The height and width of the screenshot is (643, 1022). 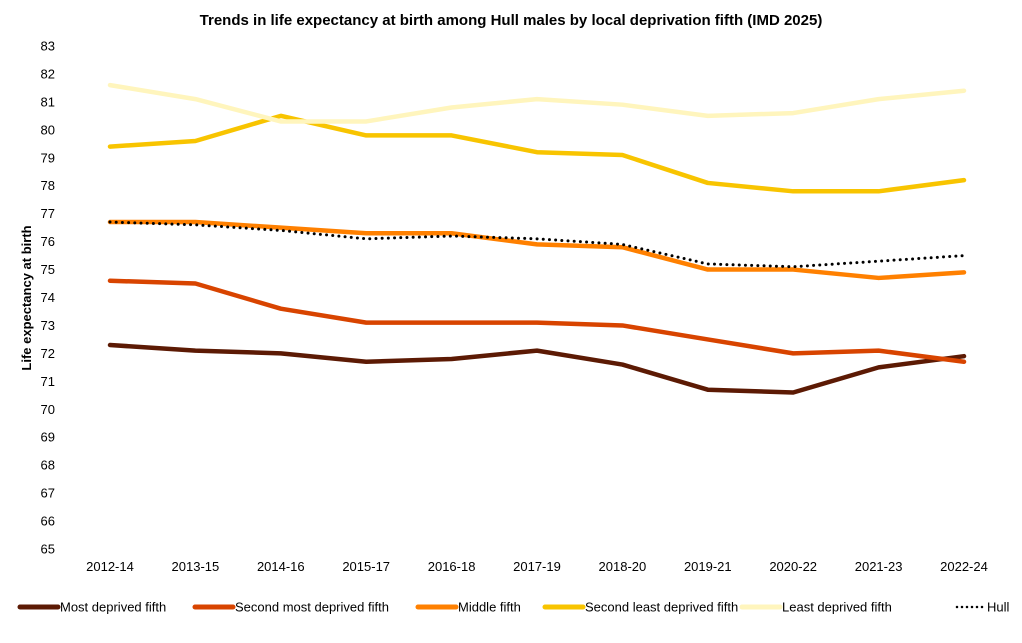 What do you see at coordinates (48, 213) in the screenshot?
I see `y-tick-label: 77` at bounding box center [48, 213].